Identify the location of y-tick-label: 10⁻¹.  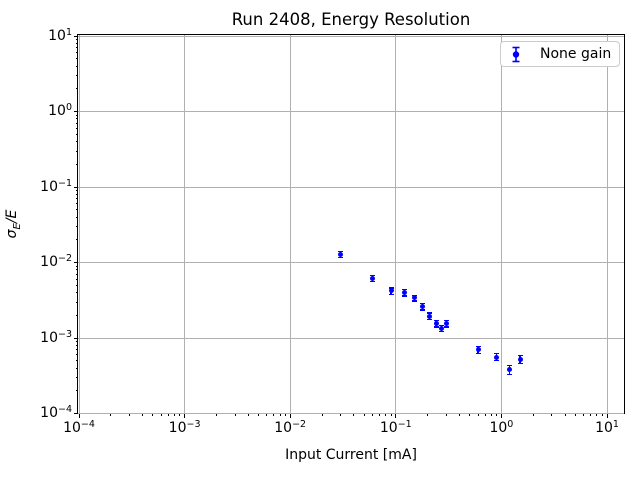
(56, 186).